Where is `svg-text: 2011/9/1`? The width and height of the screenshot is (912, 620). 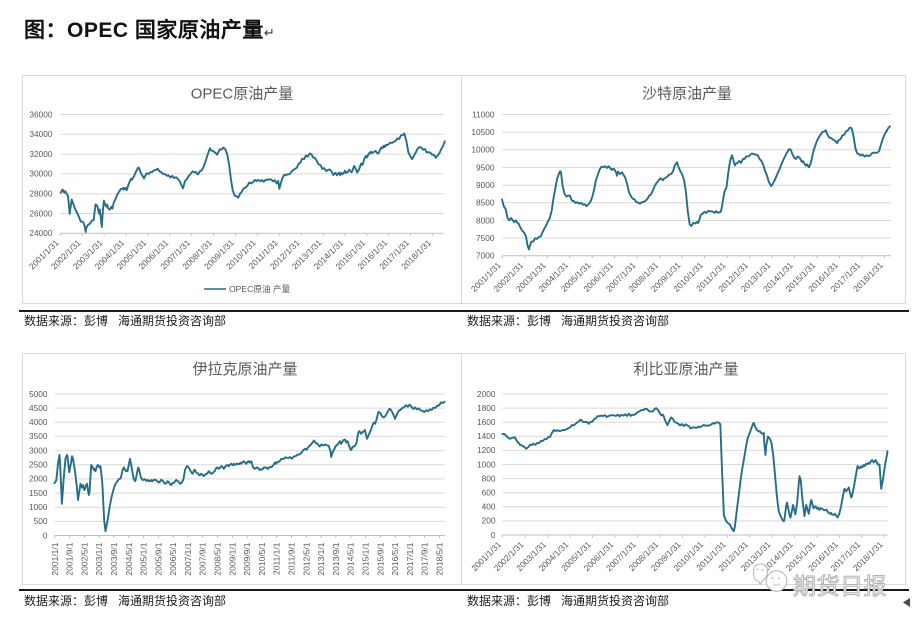 svg-text: 2011/9/1 is located at coordinates (292, 558).